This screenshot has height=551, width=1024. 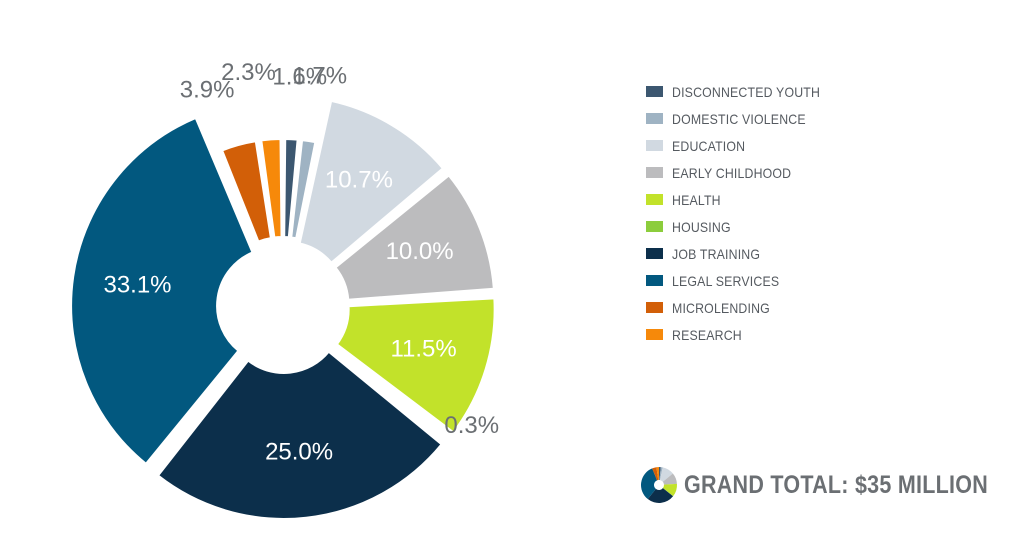 What do you see at coordinates (696, 199) in the screenshot?
I see `legend-label: HEALTH` at bounding box center [696, 199].